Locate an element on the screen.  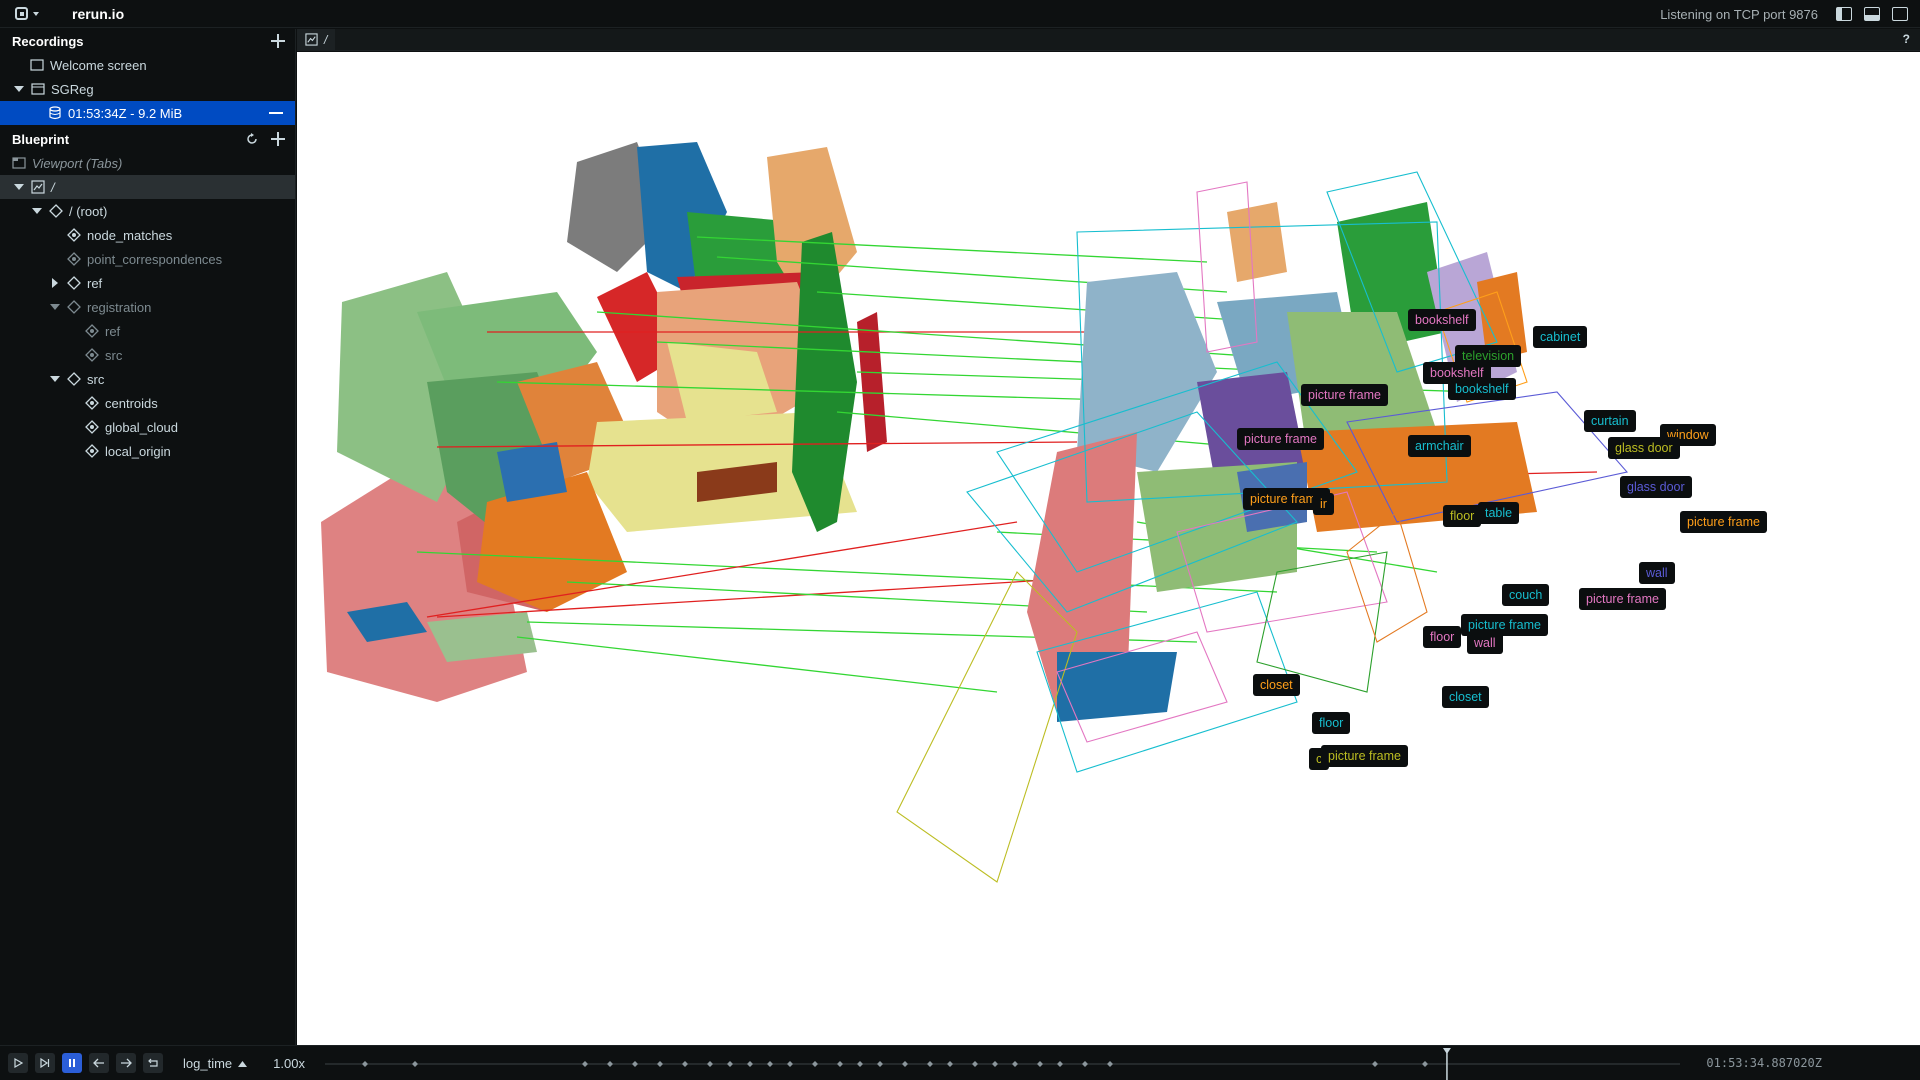
window-icon is located at coordinates (37, 65).